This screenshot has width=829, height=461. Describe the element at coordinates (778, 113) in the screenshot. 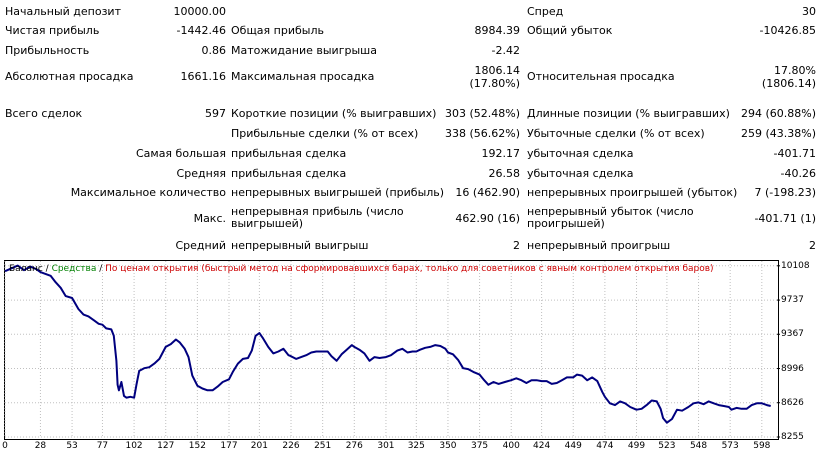

I see `long-positions-value: 294 (60.88%)` at that location.